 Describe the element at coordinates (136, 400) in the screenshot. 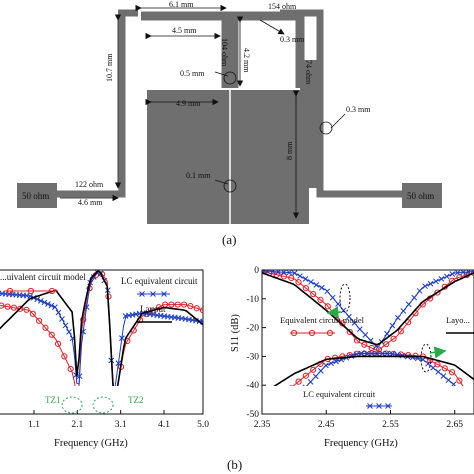

I see `tz2-label: TZ2` at that location.